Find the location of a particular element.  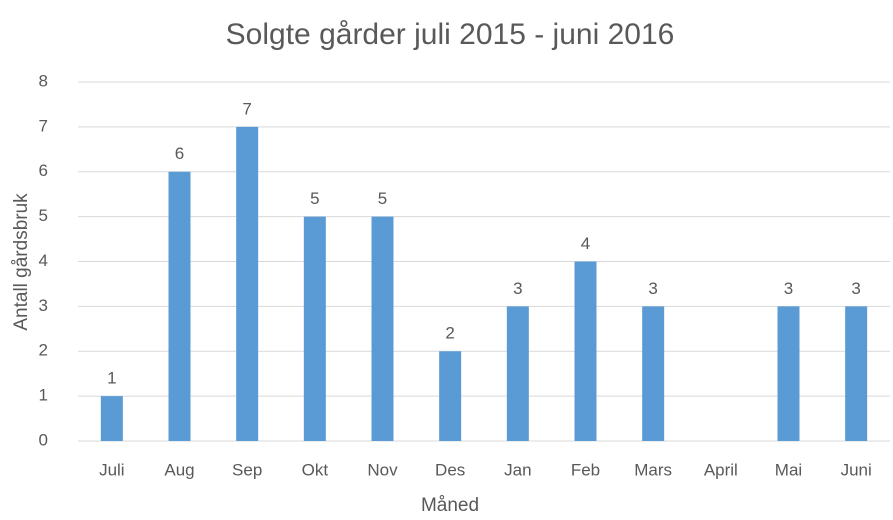

x-tick-label: Mars is located at coordinates (653, 469).